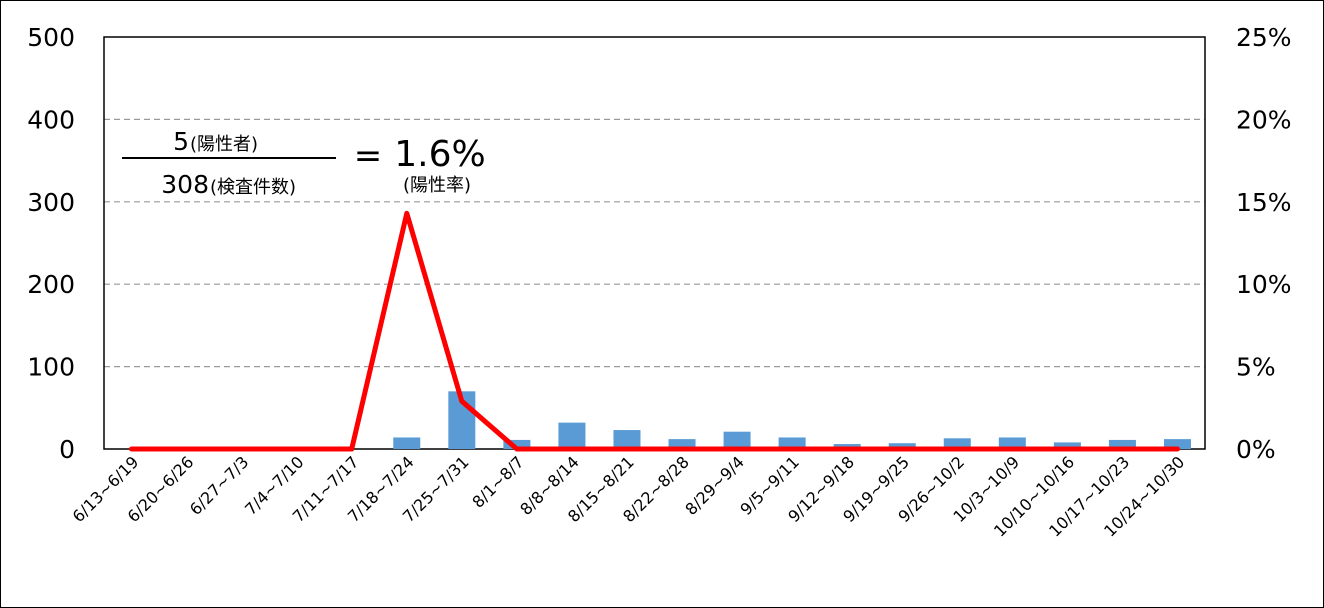  I want to click on right-axis-tick-label: 25%, so click(1264, 37).